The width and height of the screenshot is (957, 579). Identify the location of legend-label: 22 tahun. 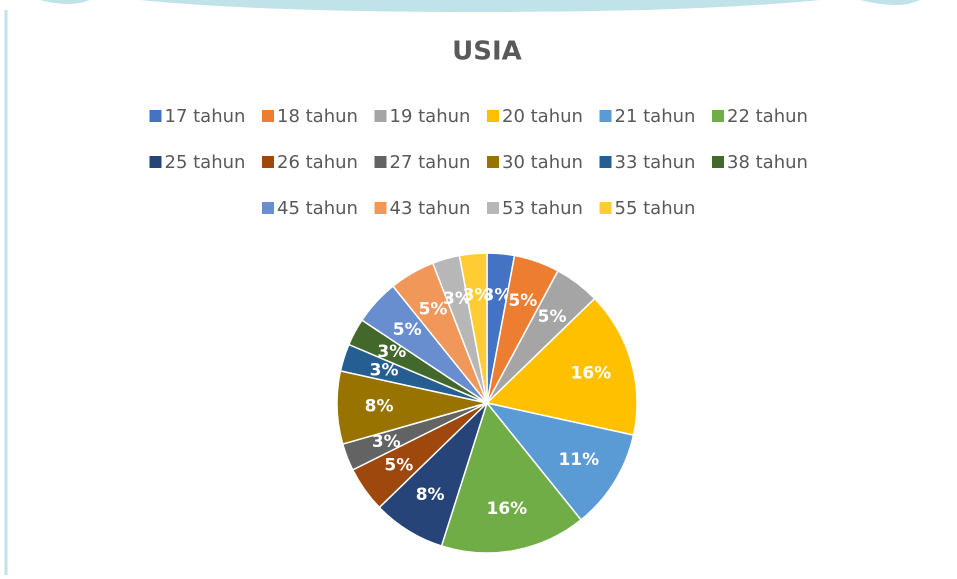
(767, 116).